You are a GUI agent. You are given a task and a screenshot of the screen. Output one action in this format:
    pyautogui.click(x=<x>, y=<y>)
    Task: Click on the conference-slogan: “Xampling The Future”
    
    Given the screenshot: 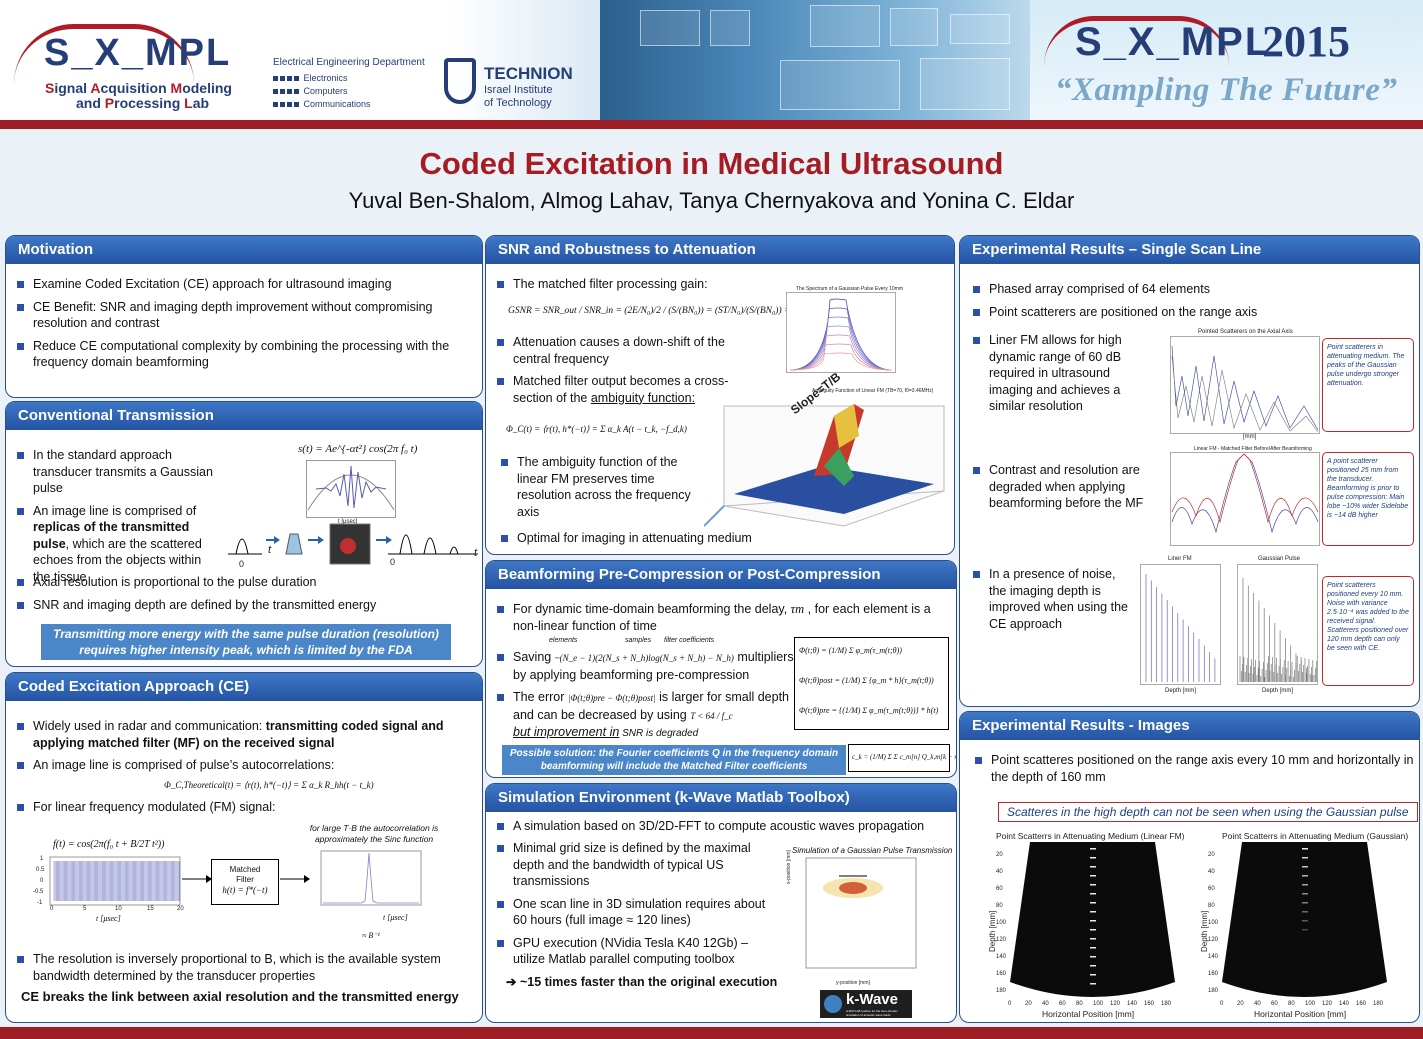 What is the action you would take?
    pyautogui.click(x=1226, y=90)
    